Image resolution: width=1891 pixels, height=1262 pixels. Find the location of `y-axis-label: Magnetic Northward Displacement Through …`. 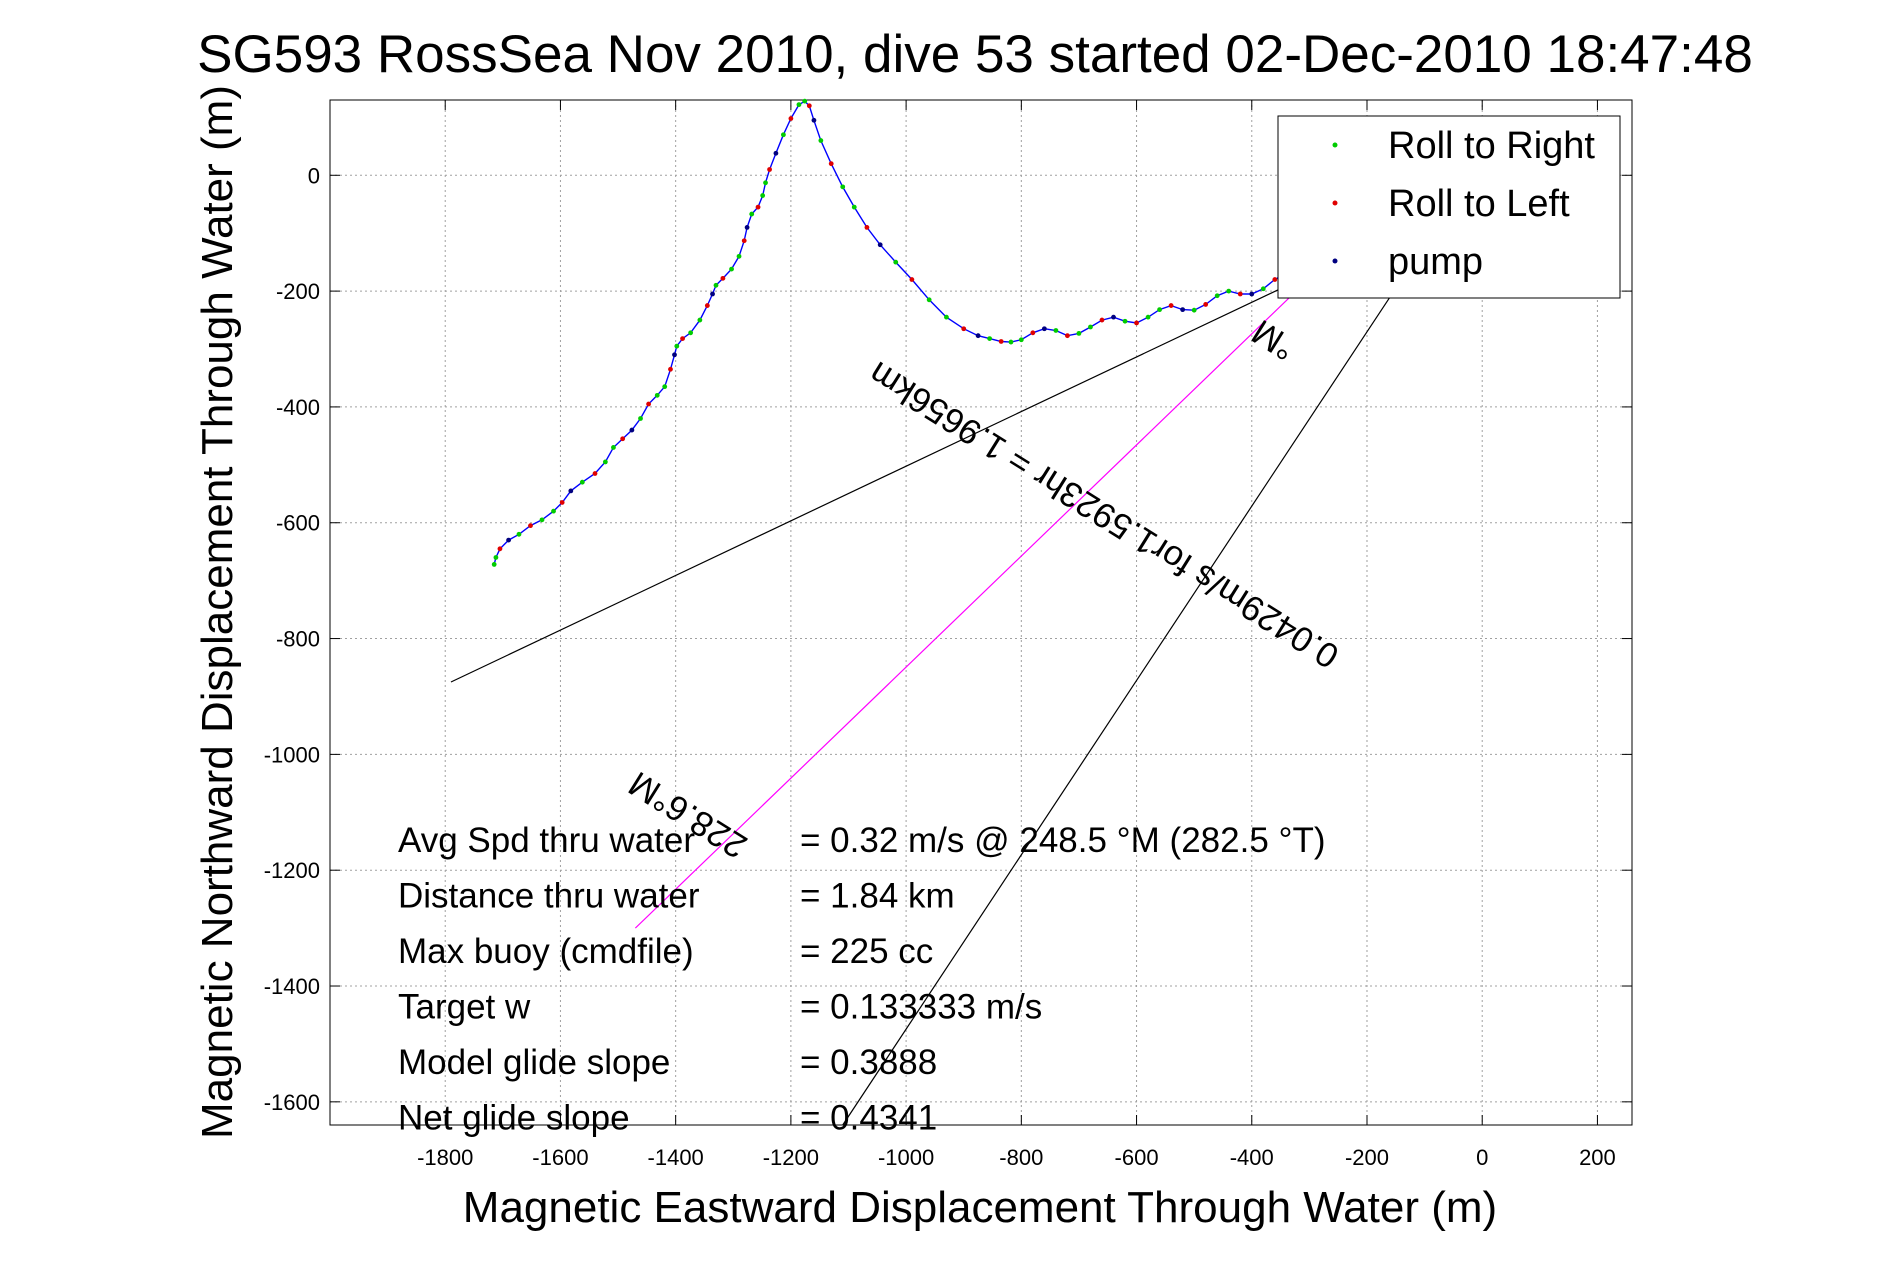

y-axis-label: Magnetic Northward Displacement Through … is located at coordinates (217, 612).